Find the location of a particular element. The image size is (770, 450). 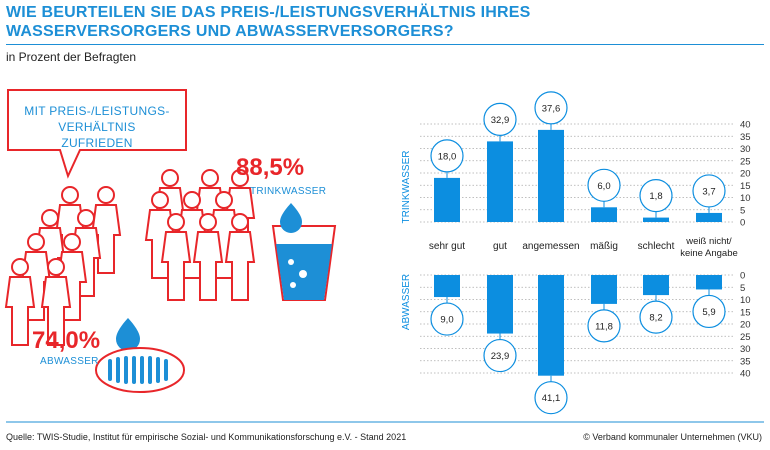

copyright-note: © Verband kommunaler Unternehmen (VKU) is located at coordinates (672, 437).